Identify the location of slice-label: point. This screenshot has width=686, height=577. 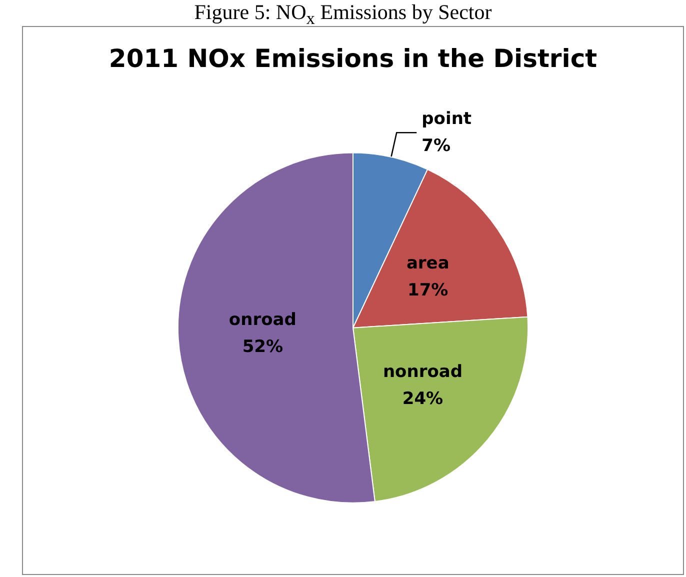
(447, 119).